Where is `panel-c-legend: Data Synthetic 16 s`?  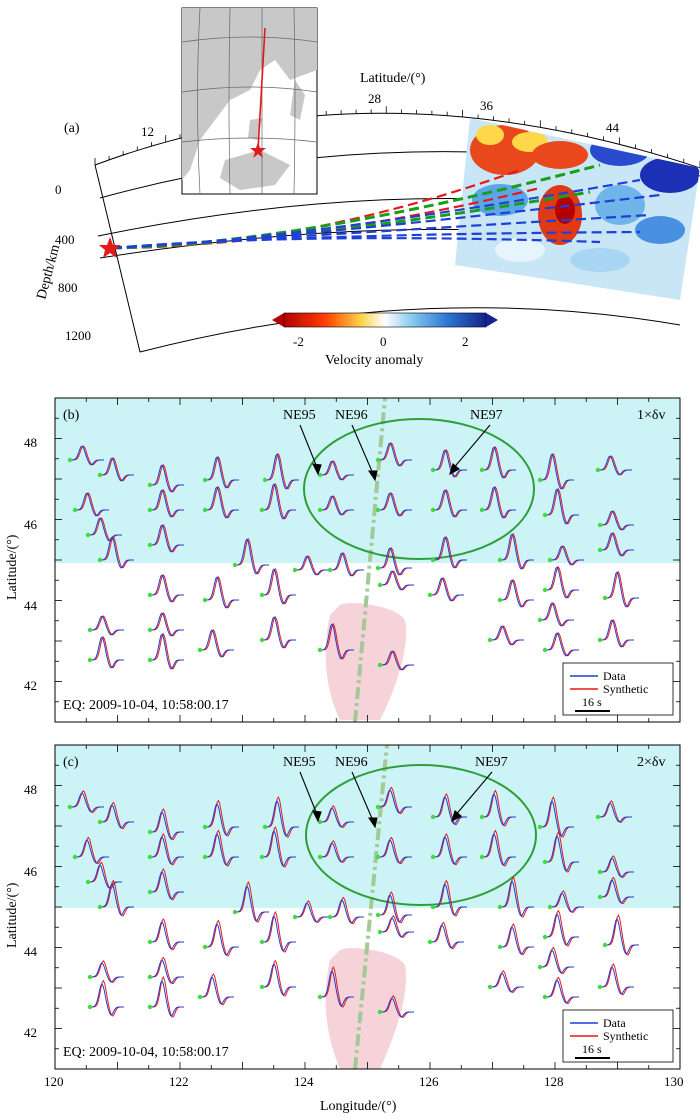
panel-c-legend: Data Synthetic 16 s is located at coordinates (618, 1036).